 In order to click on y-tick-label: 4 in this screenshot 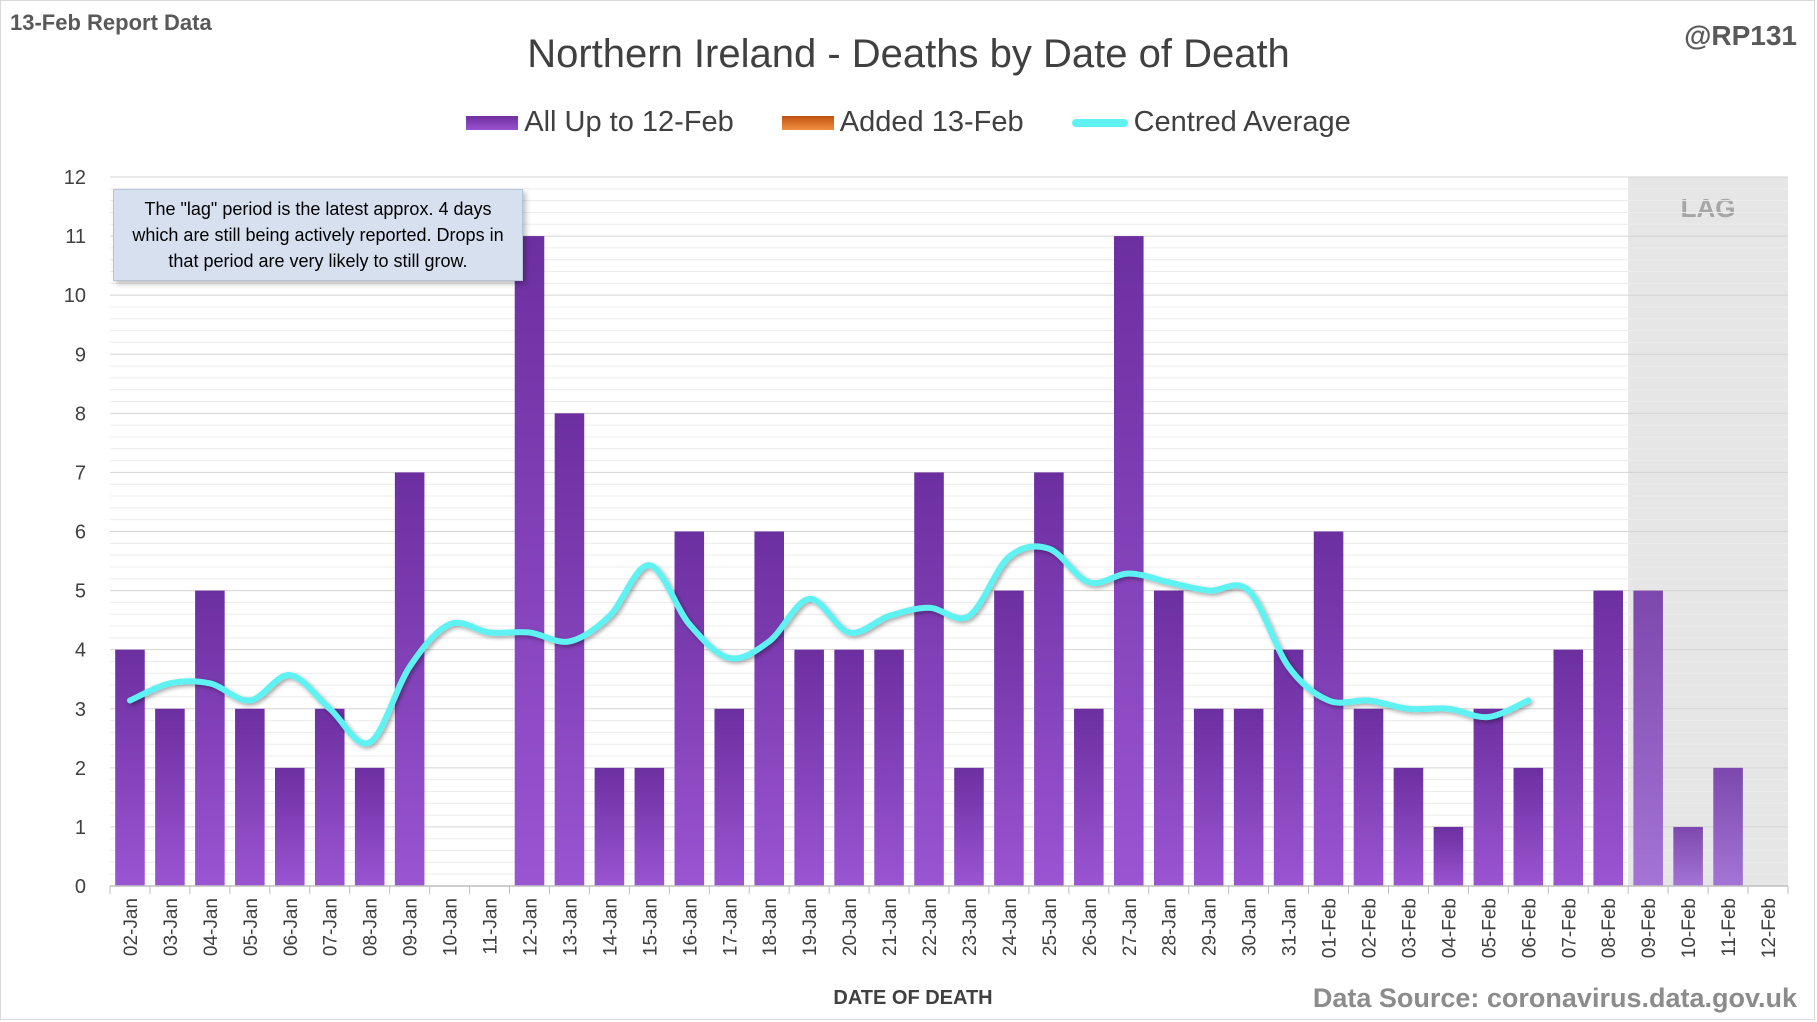, I will do `click(80, 651)`.